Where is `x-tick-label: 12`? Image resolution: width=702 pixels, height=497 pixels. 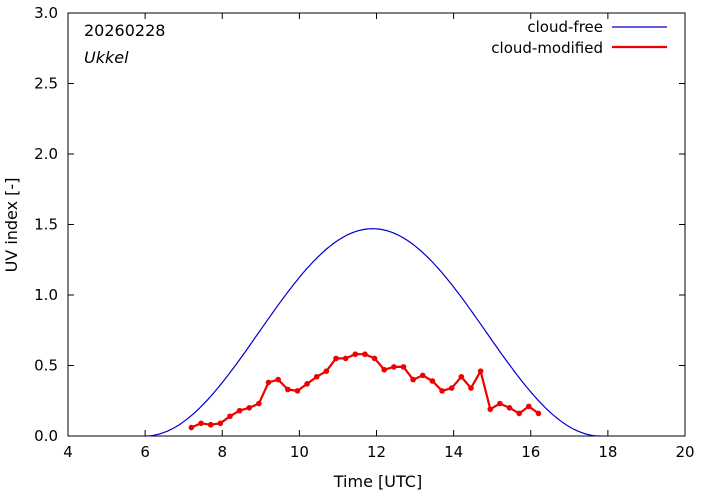
x-tick-label: 12 is located at coordinates (376, 452).